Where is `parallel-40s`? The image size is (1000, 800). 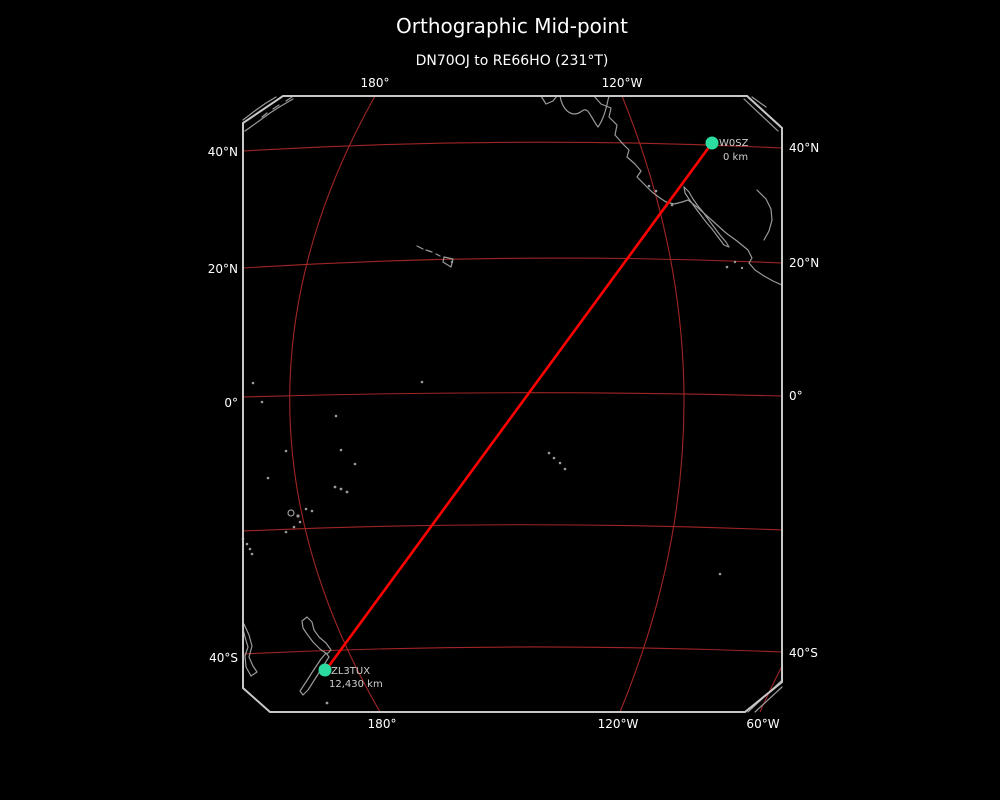 parallel-40s is located at coordinates (512, 650).